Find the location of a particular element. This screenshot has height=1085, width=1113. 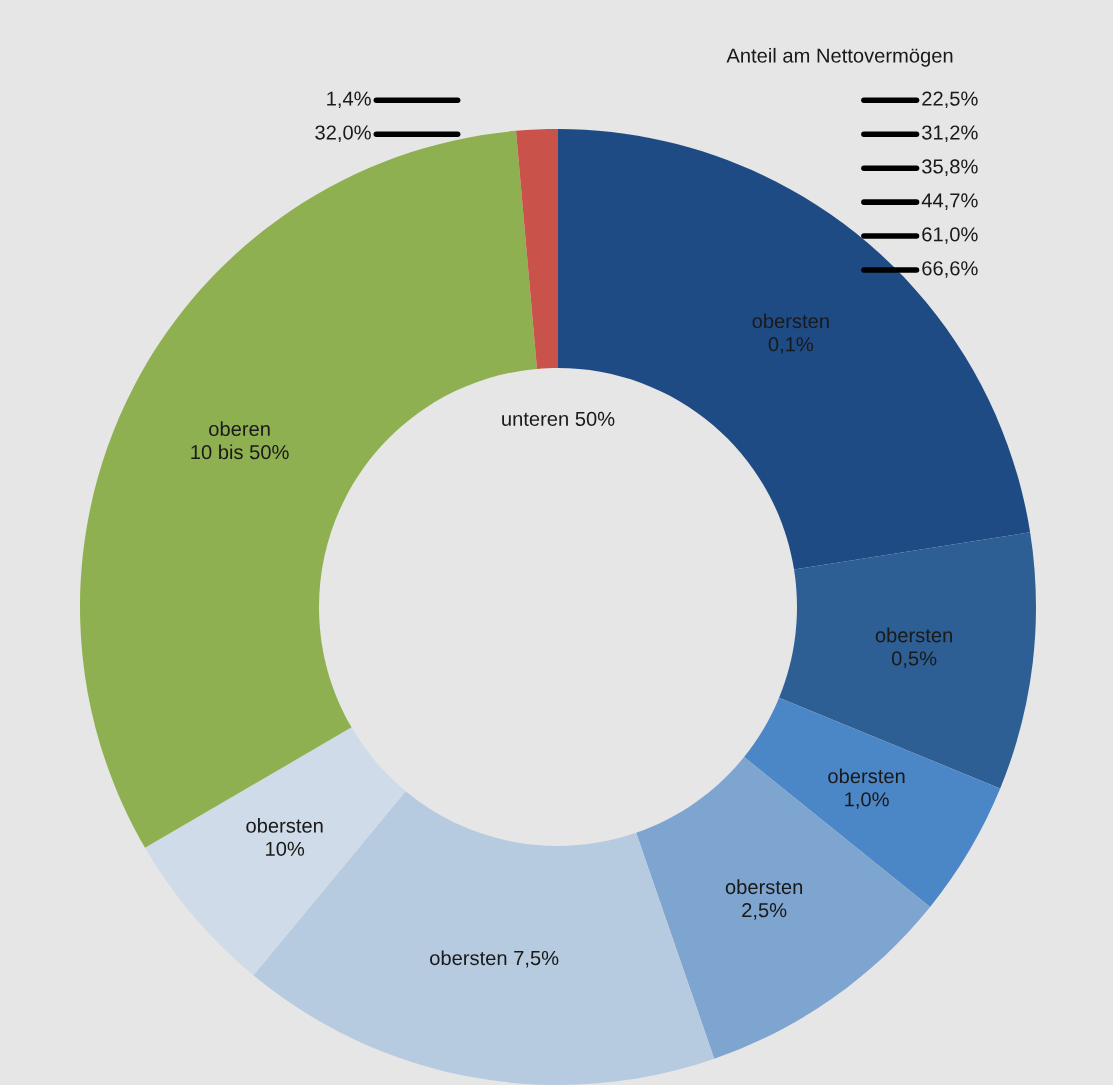

slice-label: obersten 10% is located at coordinates (284, 837).